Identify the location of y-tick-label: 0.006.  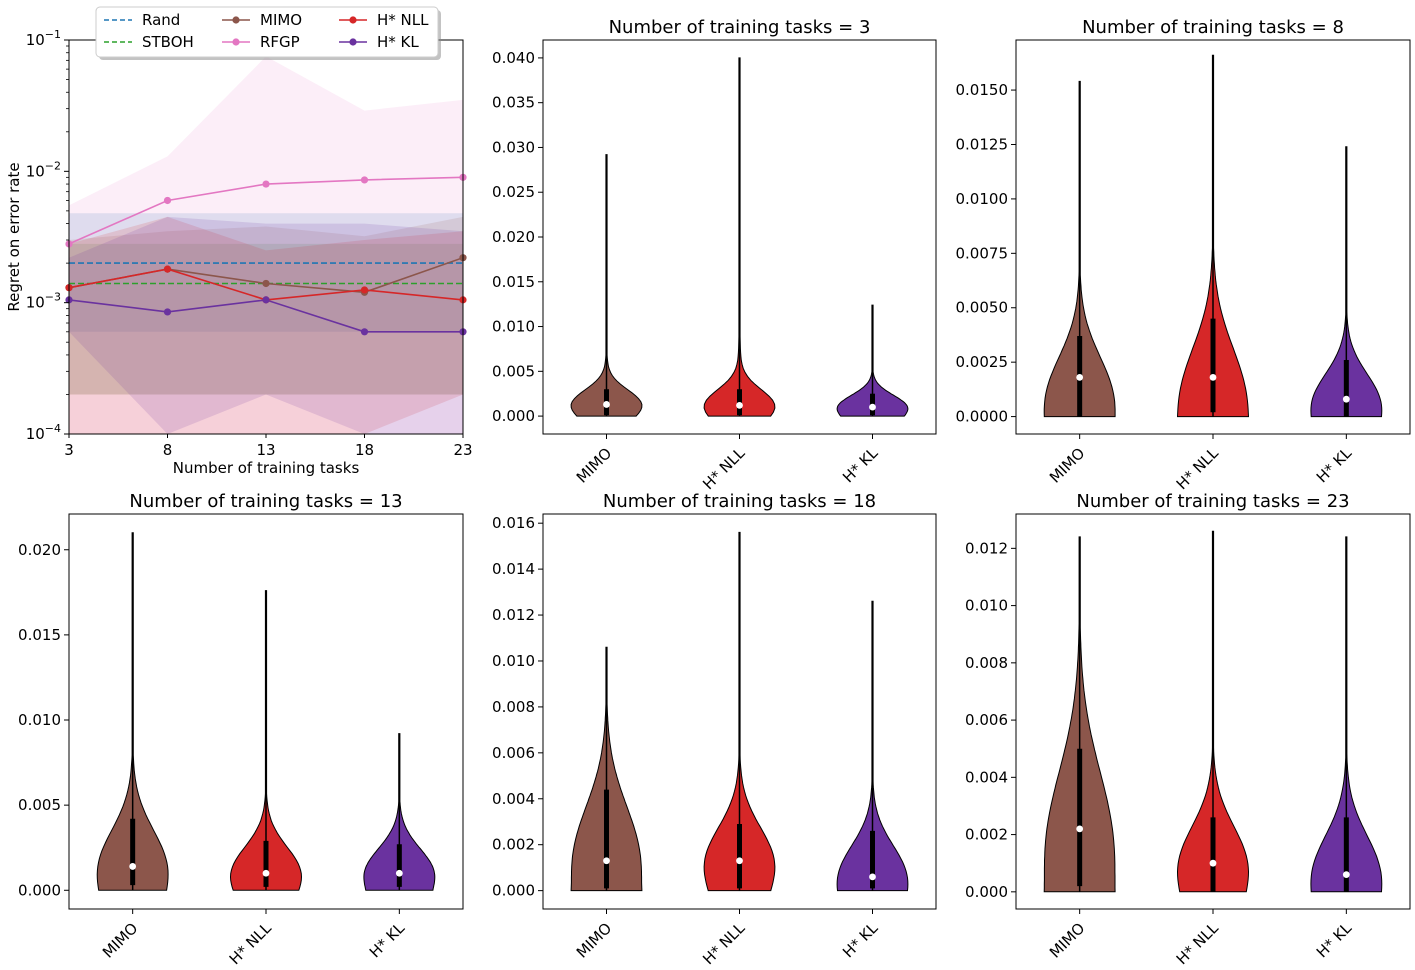
(986, 720).